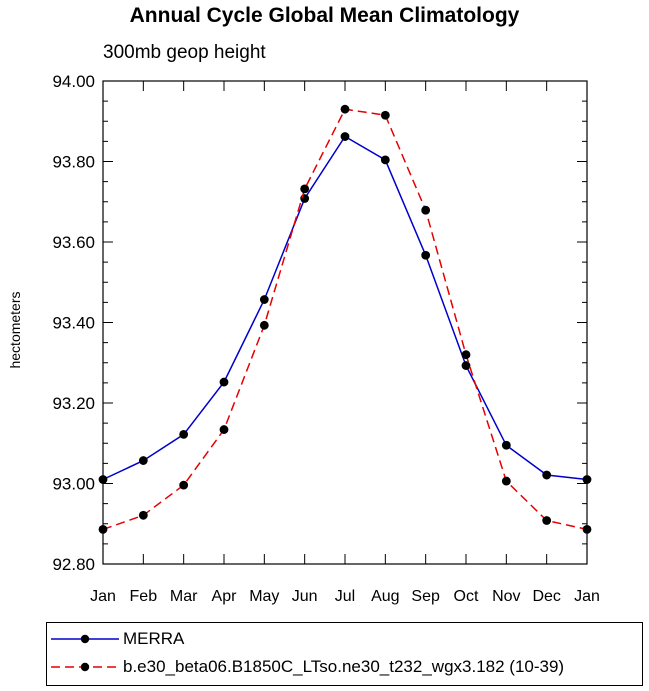  I want to click on x-tick-label: Apr, so click(225, 596).